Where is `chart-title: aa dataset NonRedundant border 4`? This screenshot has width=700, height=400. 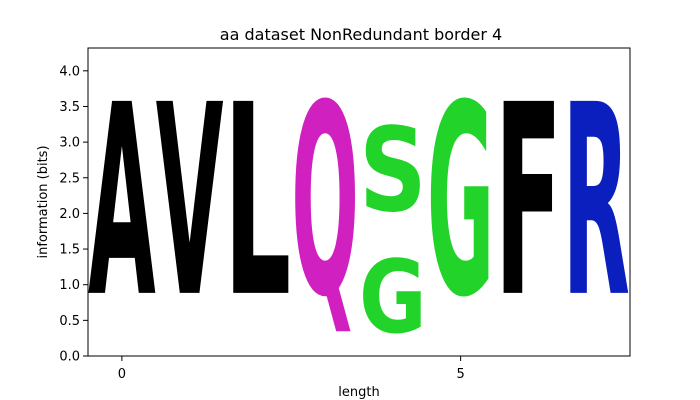 chart-title: aa dataset NonRedundant border 4 is located at coordinates (361, 34).